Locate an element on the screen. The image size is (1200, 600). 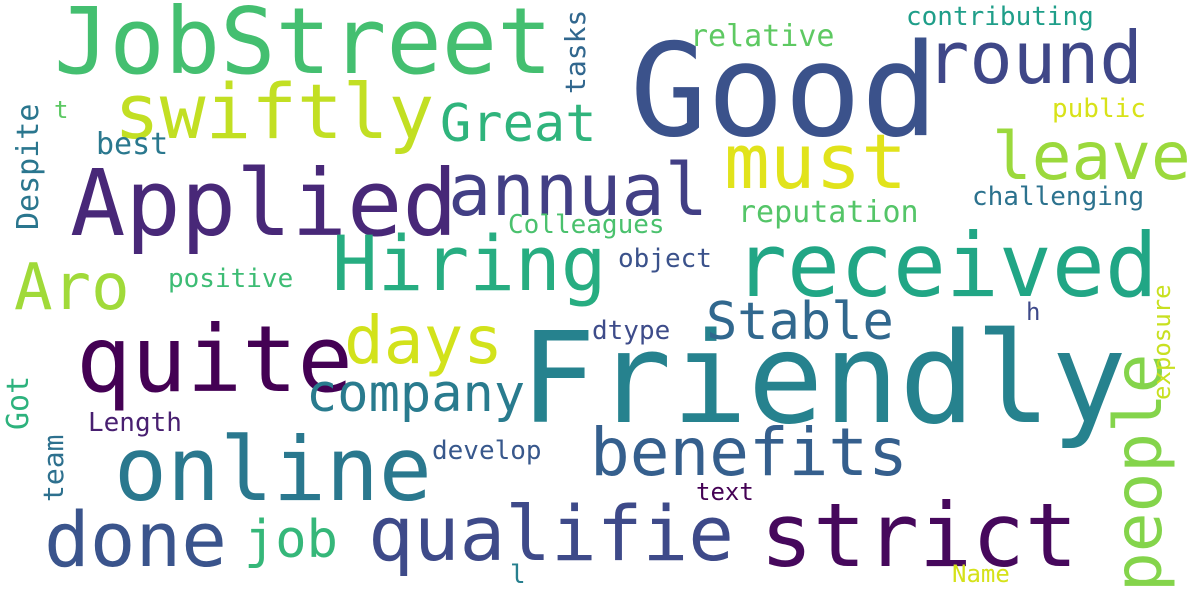
word-strict: strict is located at coordinates (919, 535).